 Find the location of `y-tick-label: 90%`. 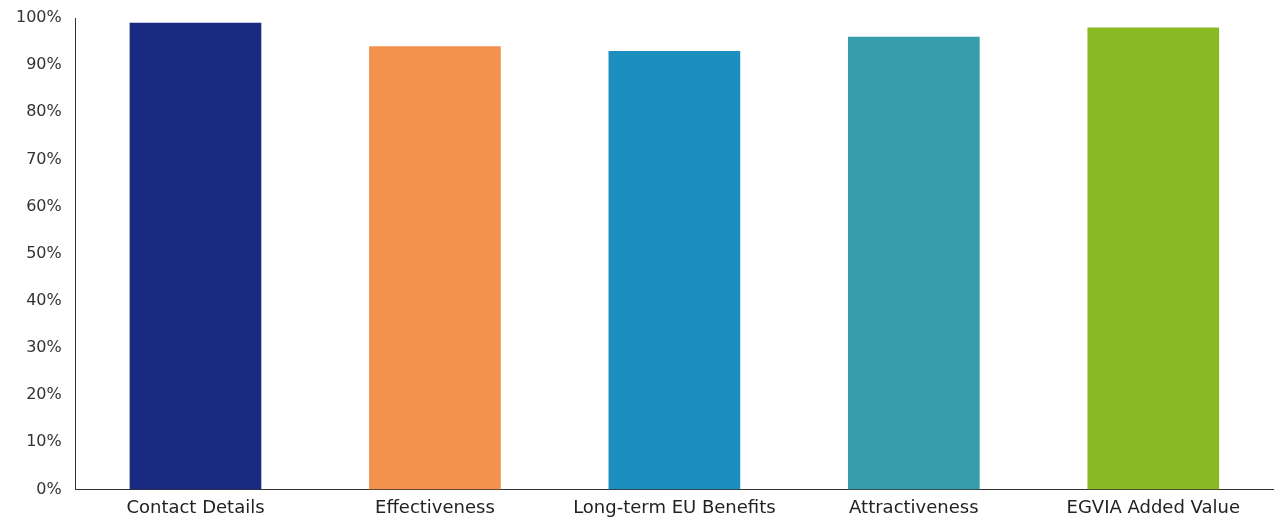

y-tick-label: 90% is located at coordinates (44, 64).